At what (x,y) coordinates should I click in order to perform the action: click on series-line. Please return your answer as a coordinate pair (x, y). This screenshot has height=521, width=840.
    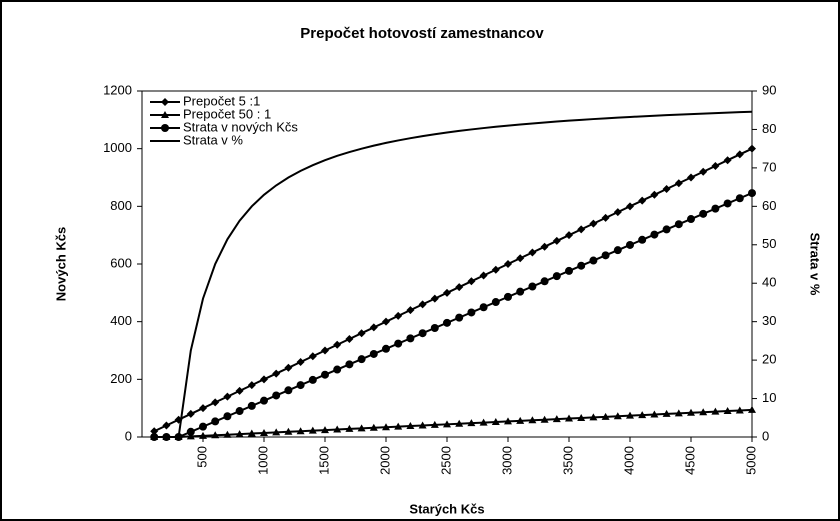
    Looking at the image, I should click on (453, 423).